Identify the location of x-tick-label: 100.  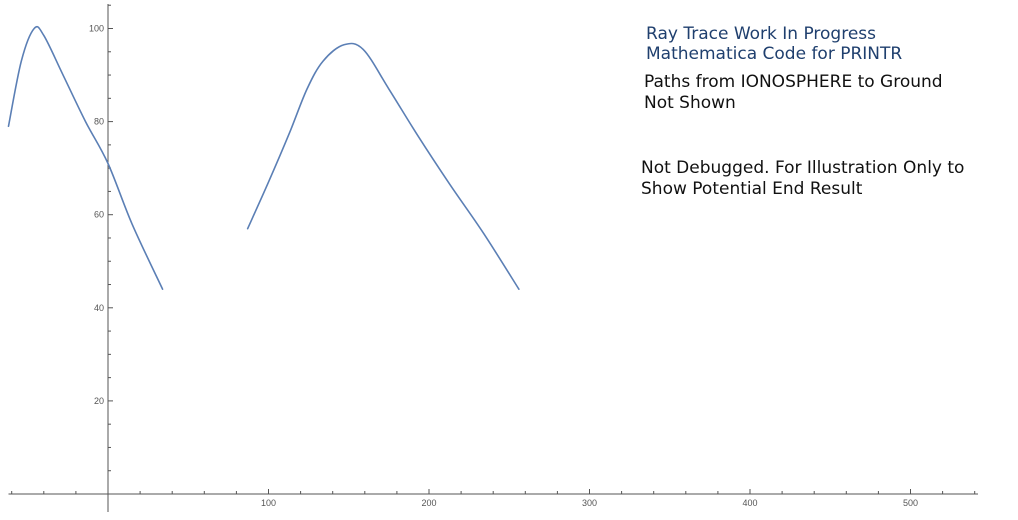
(268, 503).